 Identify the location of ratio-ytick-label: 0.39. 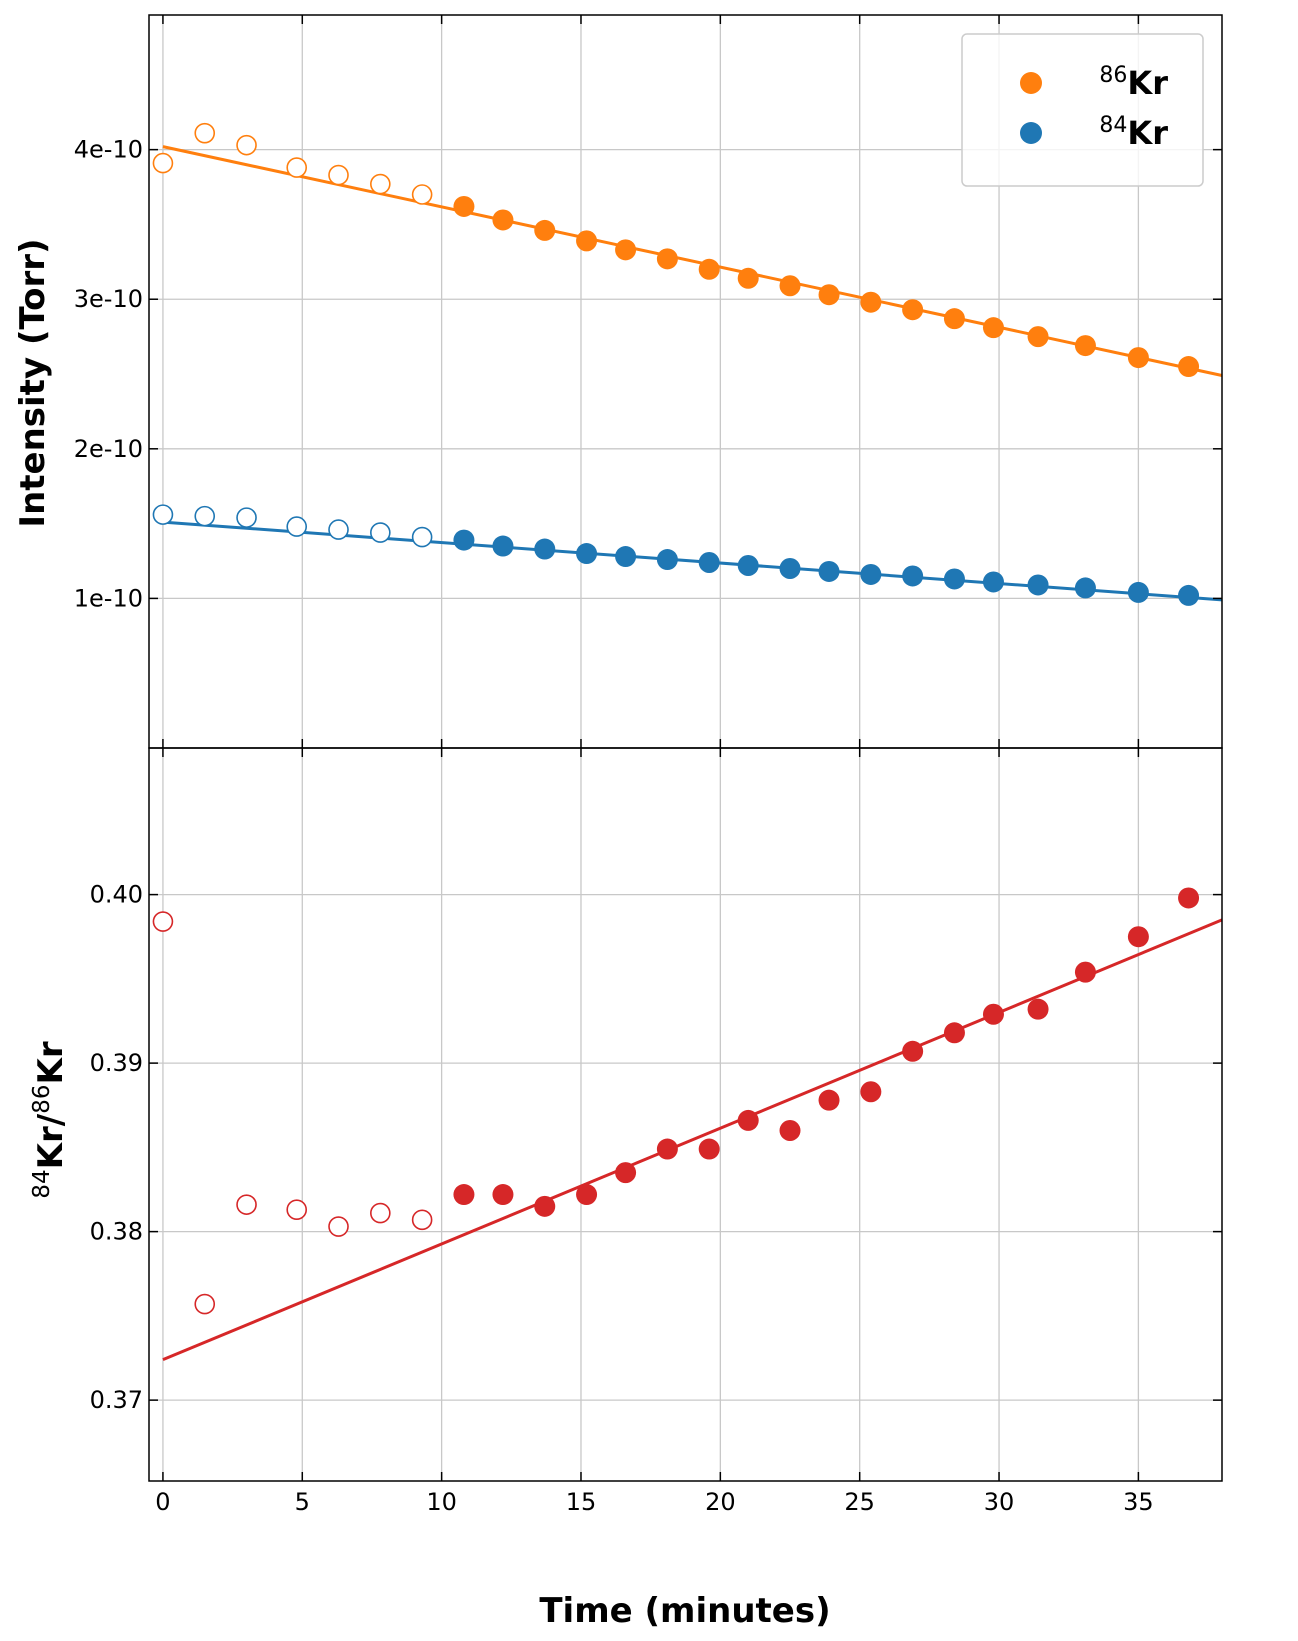
(116, 1063).